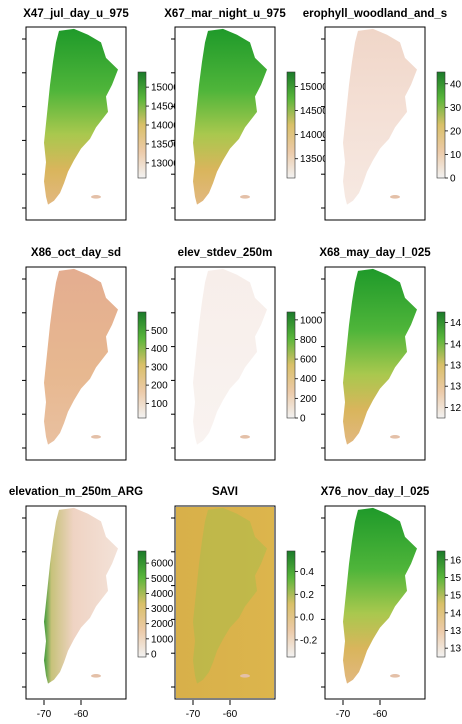 The image size is (462, 724). What do you see at coordinates (307, 618) in the screenshot?
I see `legend-tick-label: 0.0` at bounding box center [307, 618].